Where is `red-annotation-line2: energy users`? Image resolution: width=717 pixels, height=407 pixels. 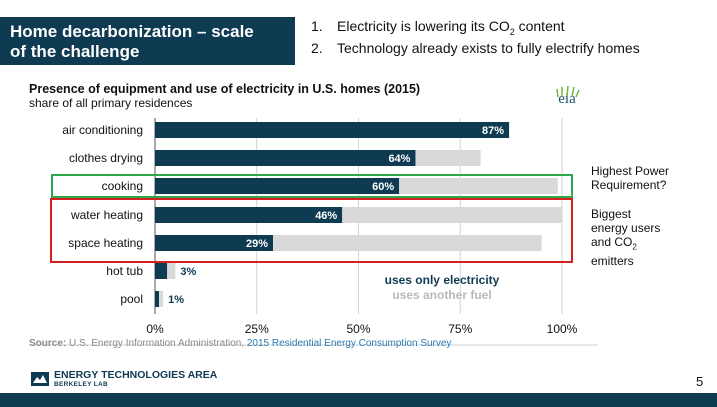 red-annotation-line2: energy users is located at coordinates (626, 228).